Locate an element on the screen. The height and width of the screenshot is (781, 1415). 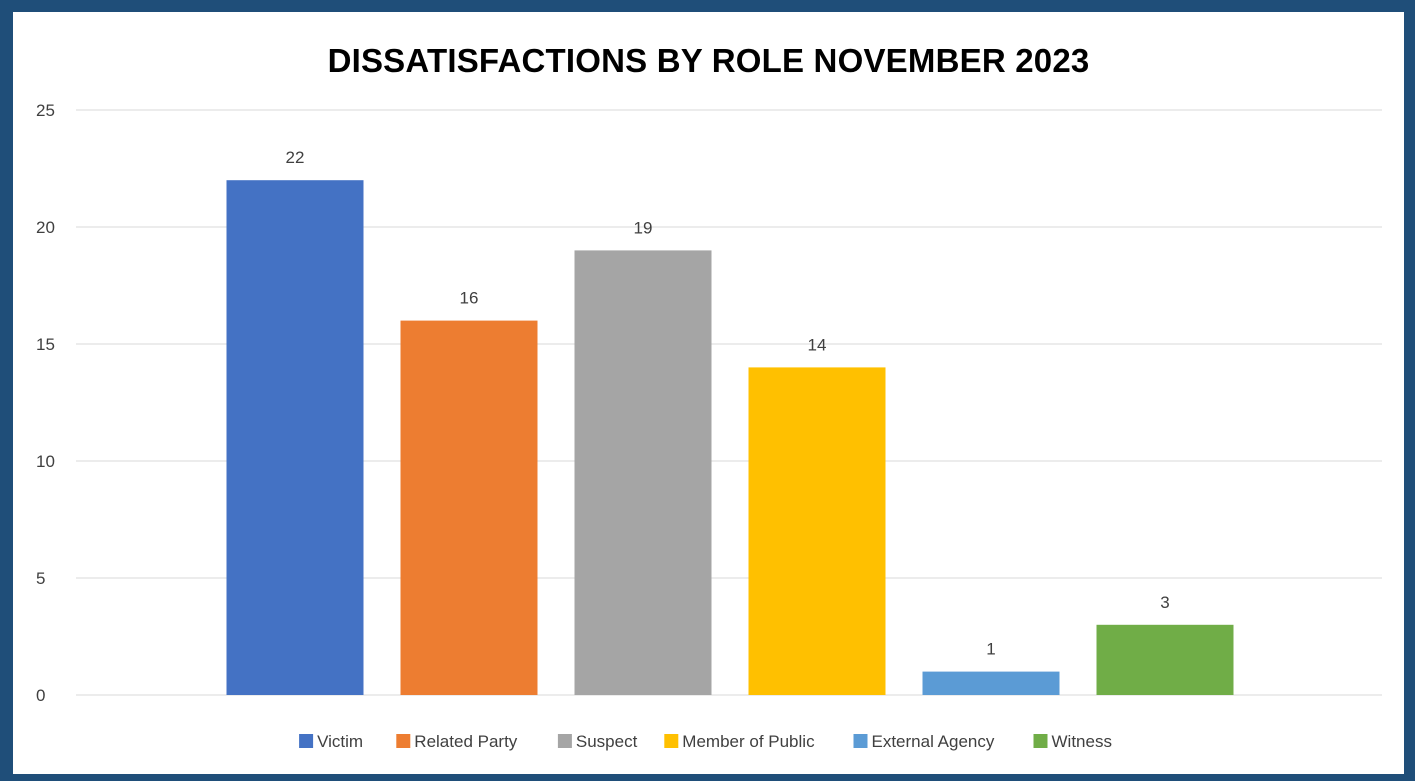
y-tick-label: 20 is located at coordinates (45, 227).